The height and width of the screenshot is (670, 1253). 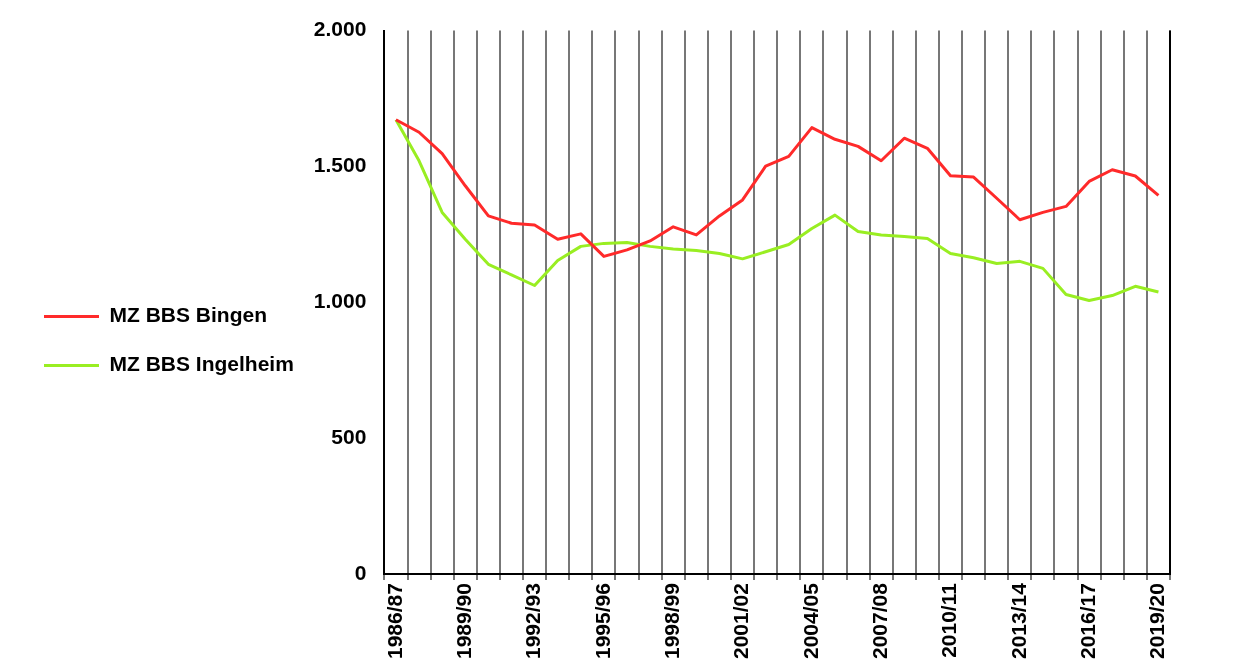 What do you see at coordinates (1157, 621) in the screenshot?
I see `x-tick-label: 2019/20` at bounding box center [1157, 621].